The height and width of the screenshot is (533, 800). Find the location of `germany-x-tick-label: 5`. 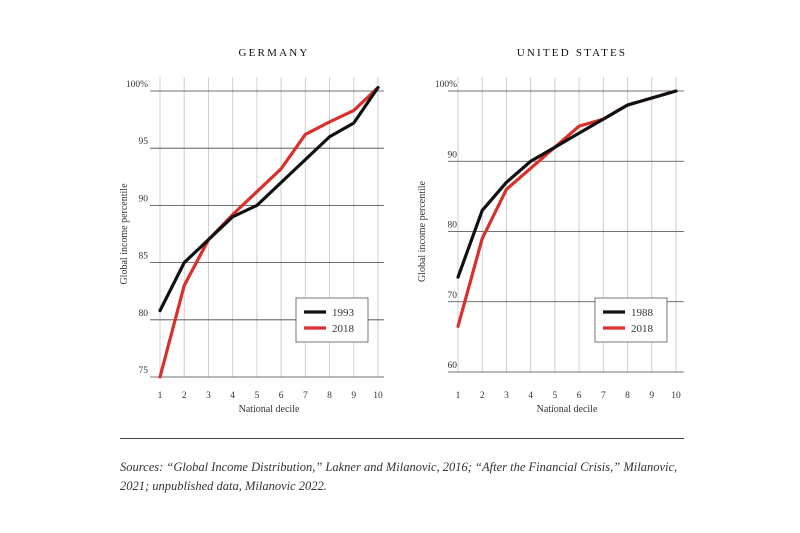

germany-x-tick-label: 5 is located at coordinates (257, 396).